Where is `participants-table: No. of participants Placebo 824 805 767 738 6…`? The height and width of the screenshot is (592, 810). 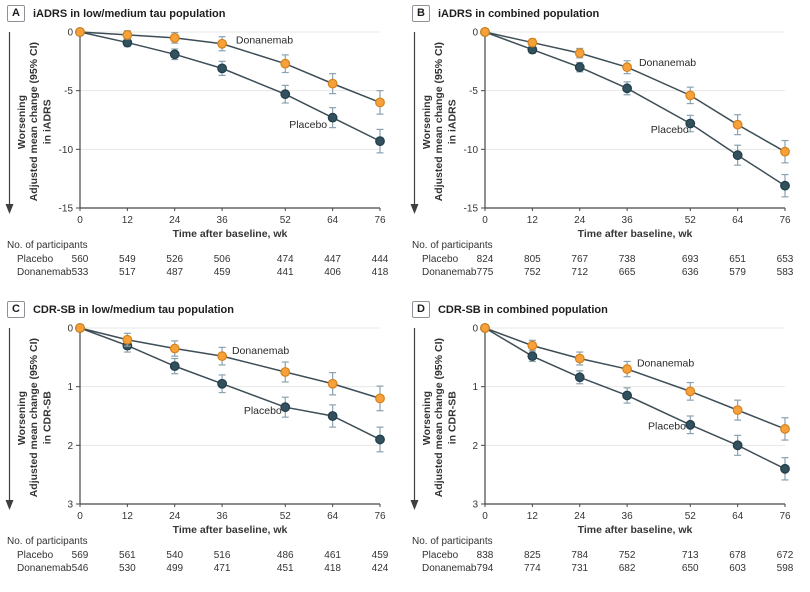
participants-table: No. of participants Placebo 824 805 767 738 6… is located at coordinates (607, 259).